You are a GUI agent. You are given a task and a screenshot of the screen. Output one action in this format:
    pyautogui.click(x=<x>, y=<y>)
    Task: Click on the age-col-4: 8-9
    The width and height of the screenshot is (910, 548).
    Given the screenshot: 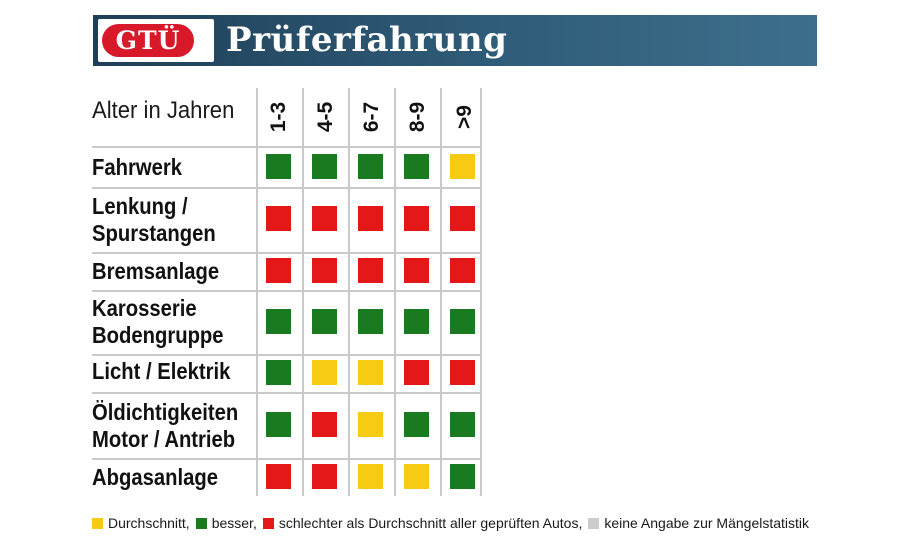 What is the action you would take?
    pyautogui.click(x=418, y=117)
    